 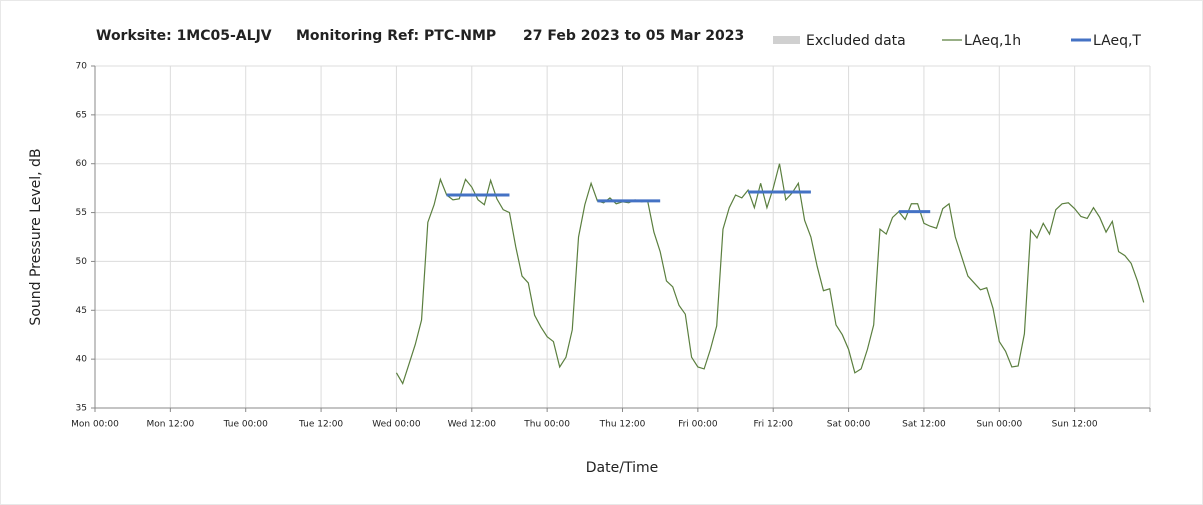 What do you see at coordinates (786, 40) in the screenshot?
I see `legend-swatch` at bounding box center [786, 40].